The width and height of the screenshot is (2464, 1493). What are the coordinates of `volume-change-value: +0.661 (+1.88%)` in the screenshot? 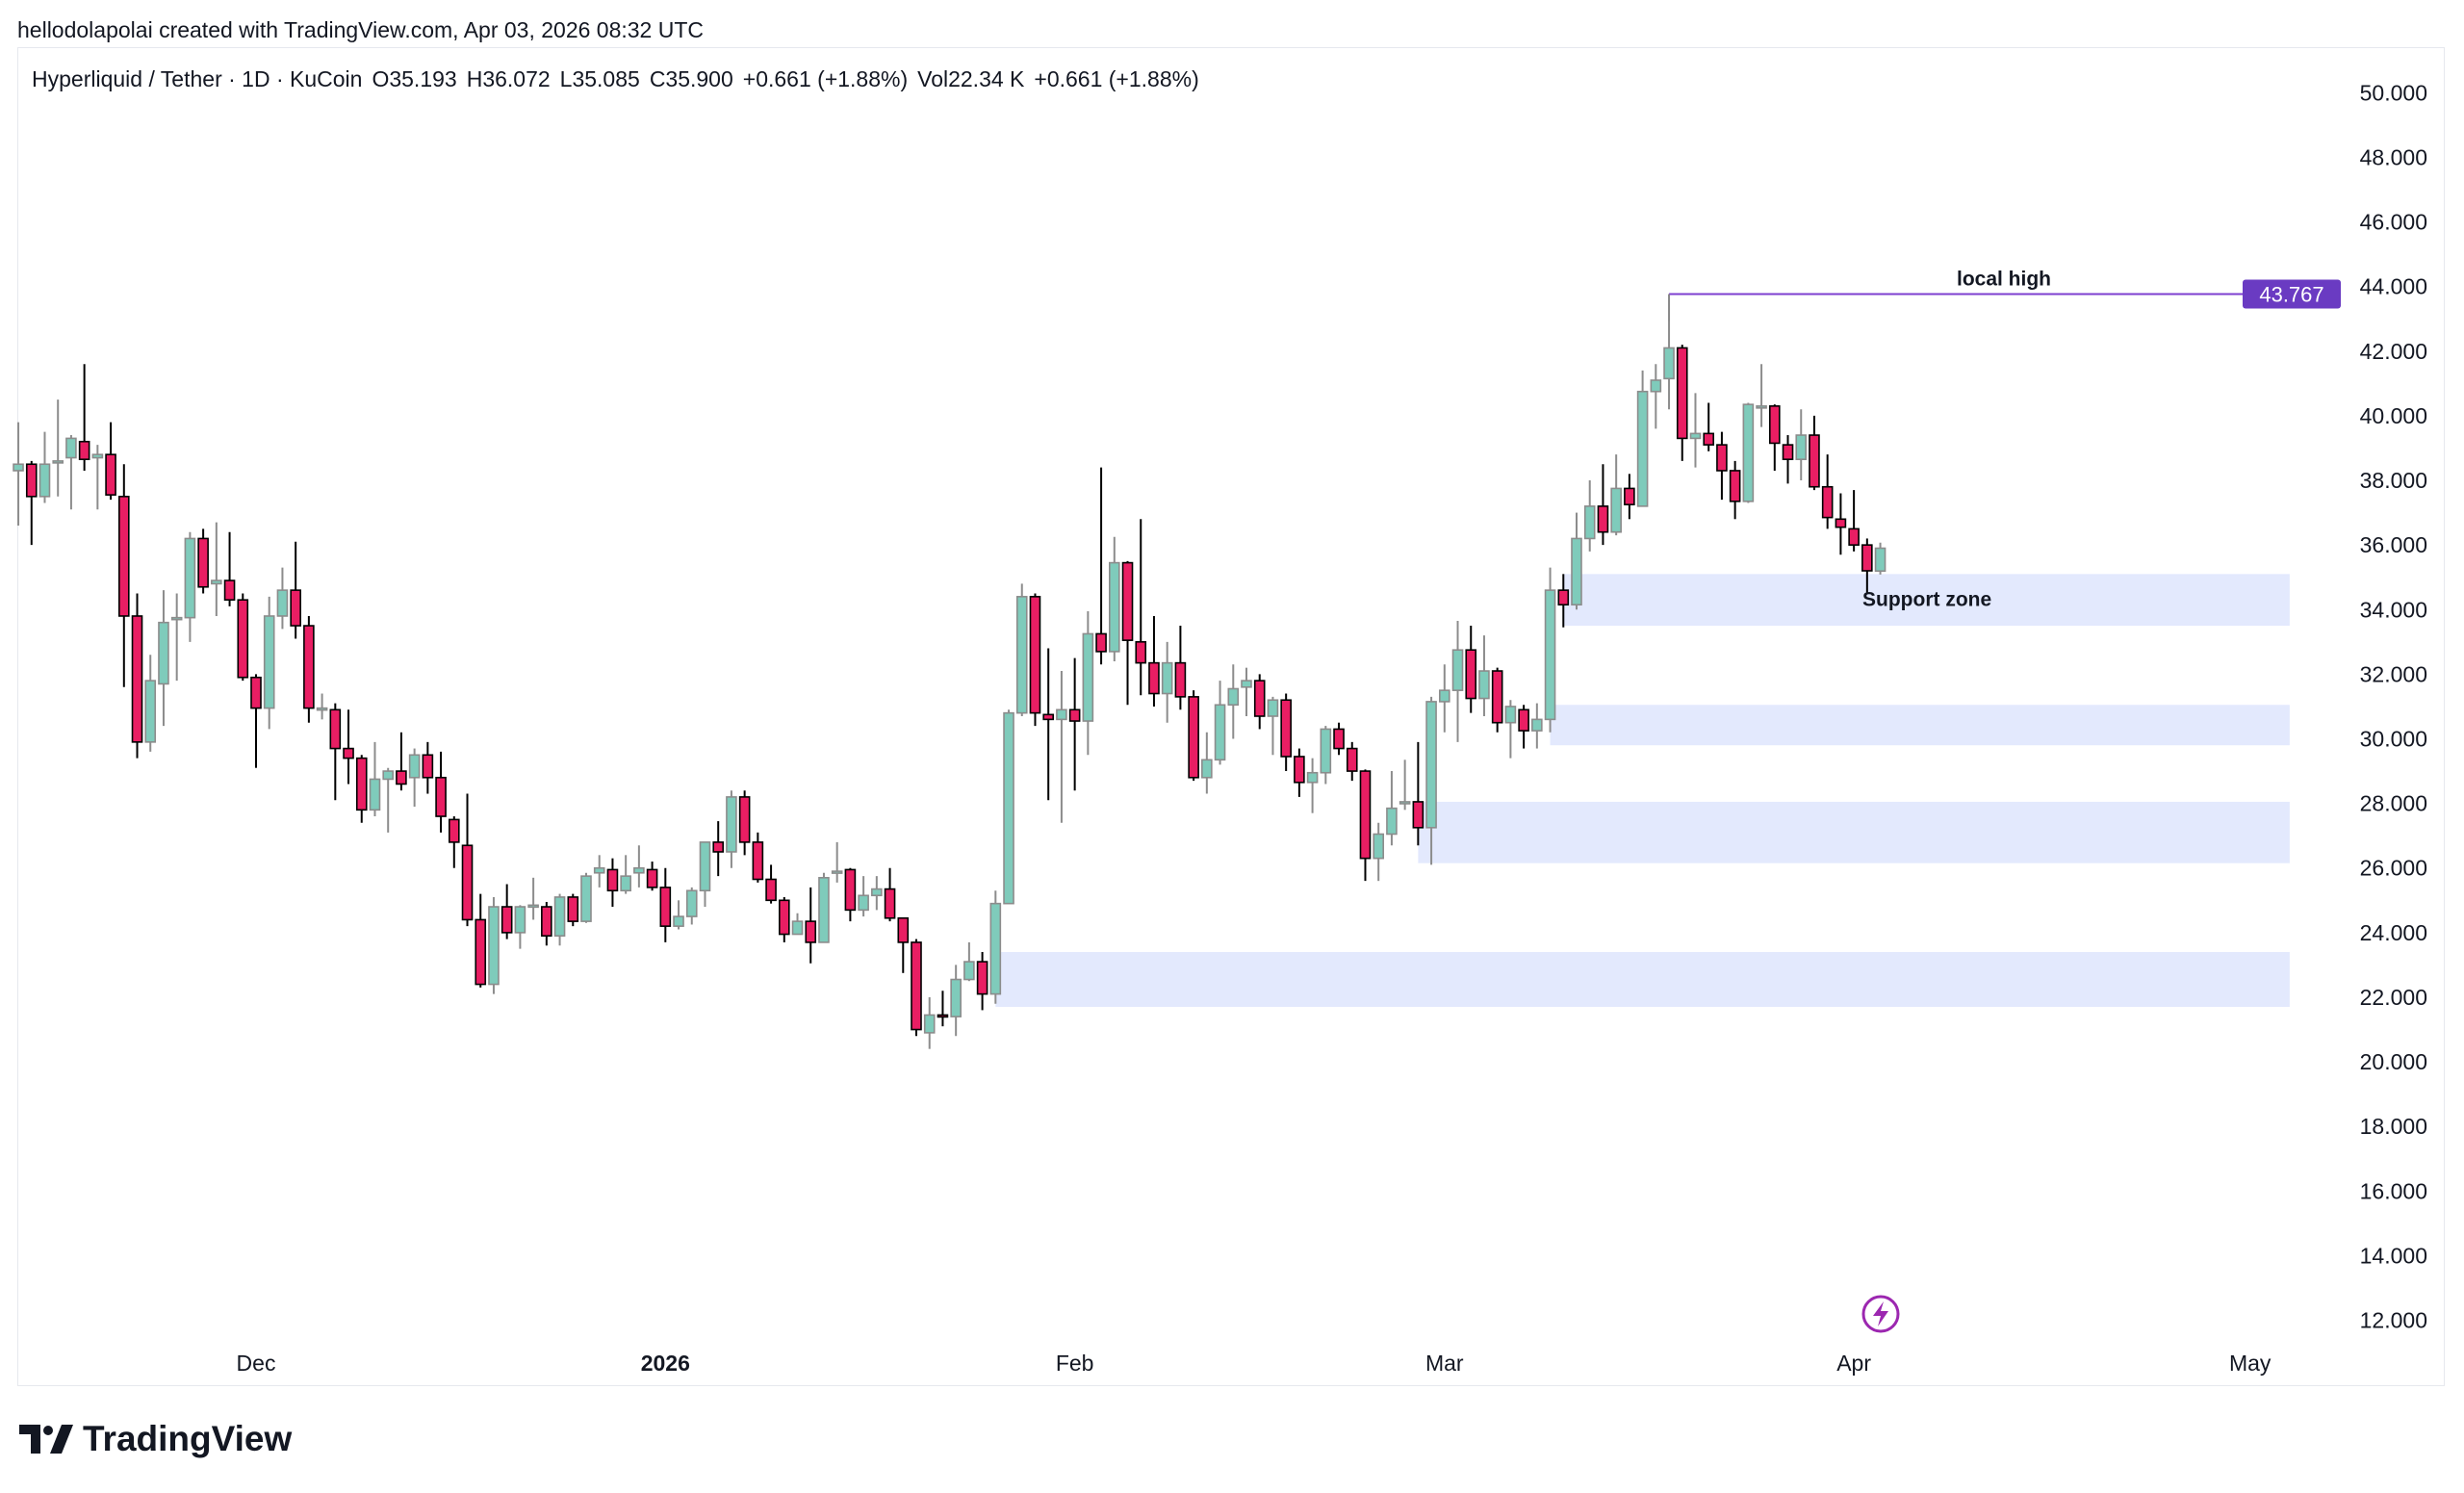 It's located at (1116, 78).